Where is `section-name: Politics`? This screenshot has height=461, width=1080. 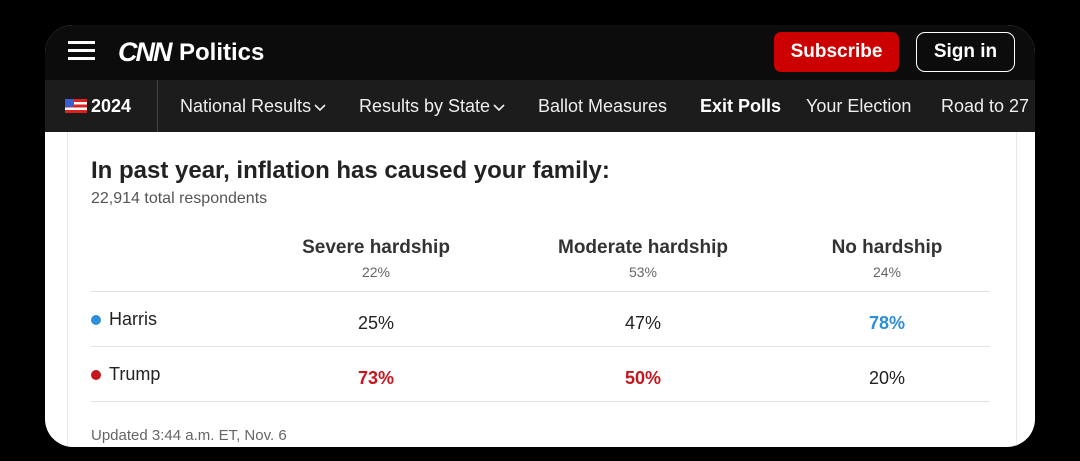
section-name: Politics is located at coordinates (222, 52).